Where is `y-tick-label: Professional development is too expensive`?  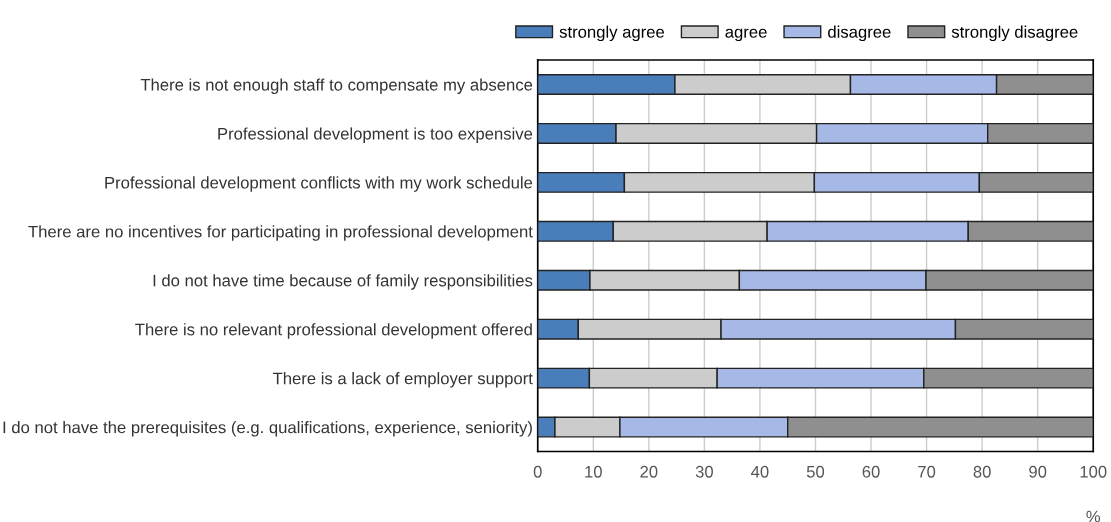
y-tick-label: Professional development is too expensive is located at coordinates (375, 135).